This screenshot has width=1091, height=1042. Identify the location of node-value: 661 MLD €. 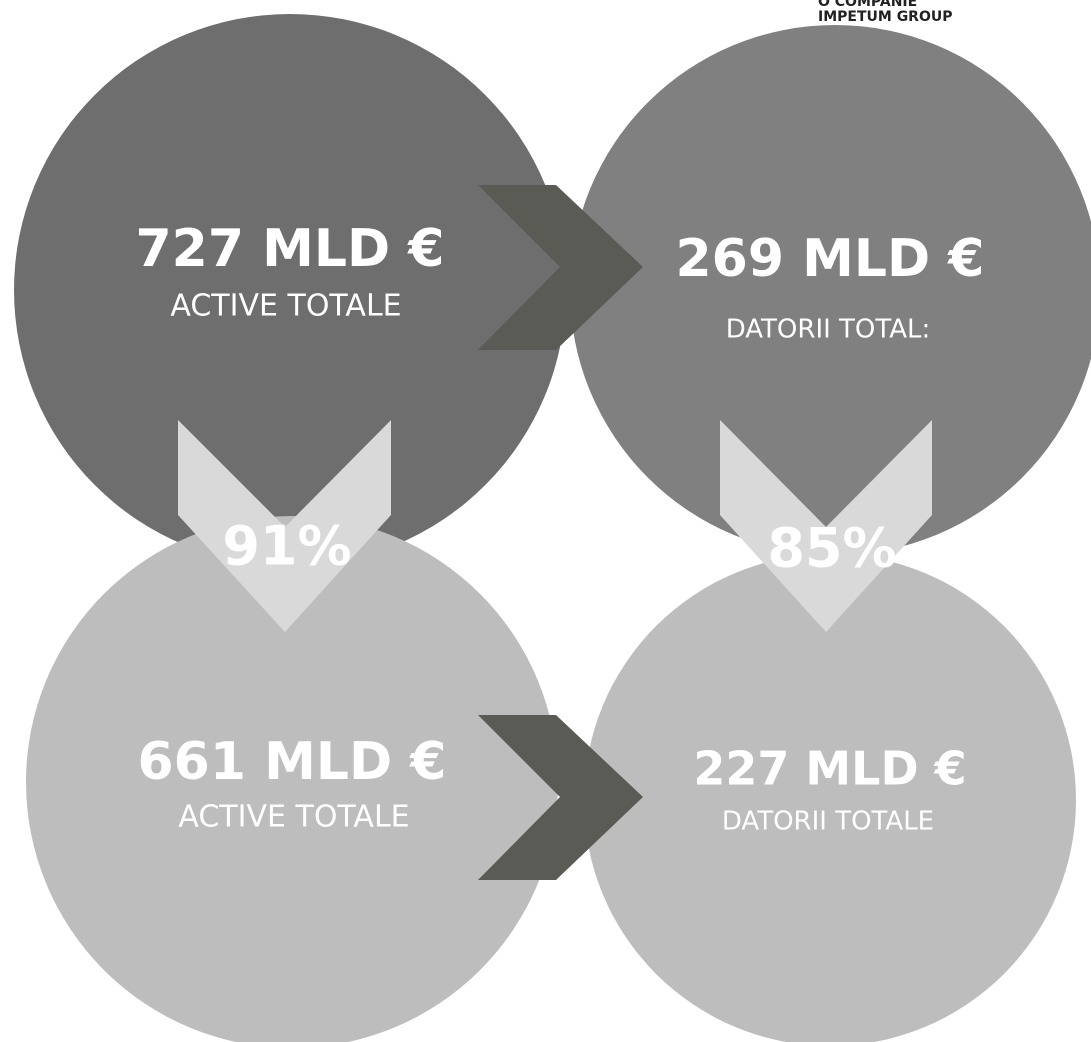
(292, 762).